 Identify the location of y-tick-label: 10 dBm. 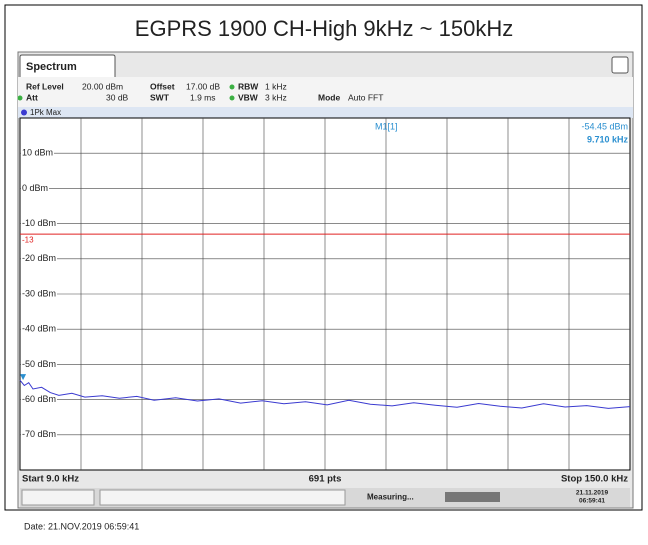
(37, 153).